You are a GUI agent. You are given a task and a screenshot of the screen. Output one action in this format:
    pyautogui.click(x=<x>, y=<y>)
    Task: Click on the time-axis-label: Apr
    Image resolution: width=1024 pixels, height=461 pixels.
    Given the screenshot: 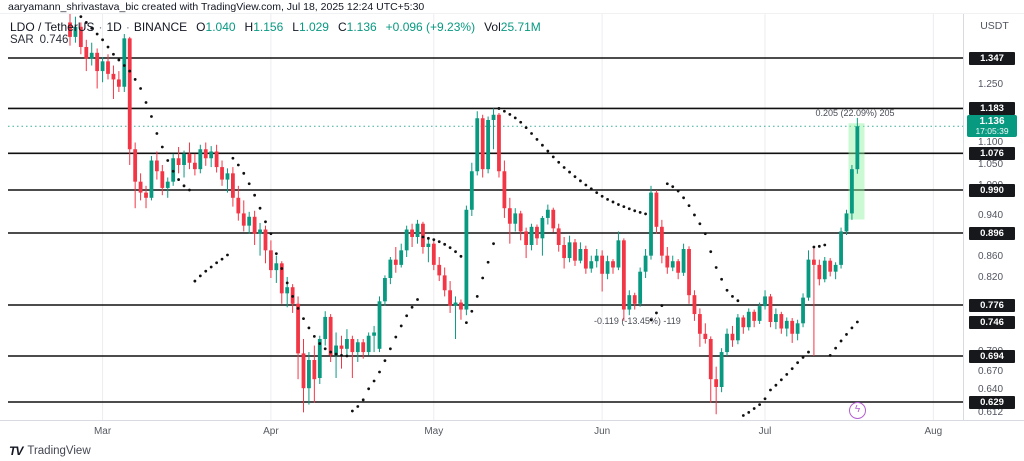 What is the action you would take?
    pyautogui.click(x=271, y=431)
    